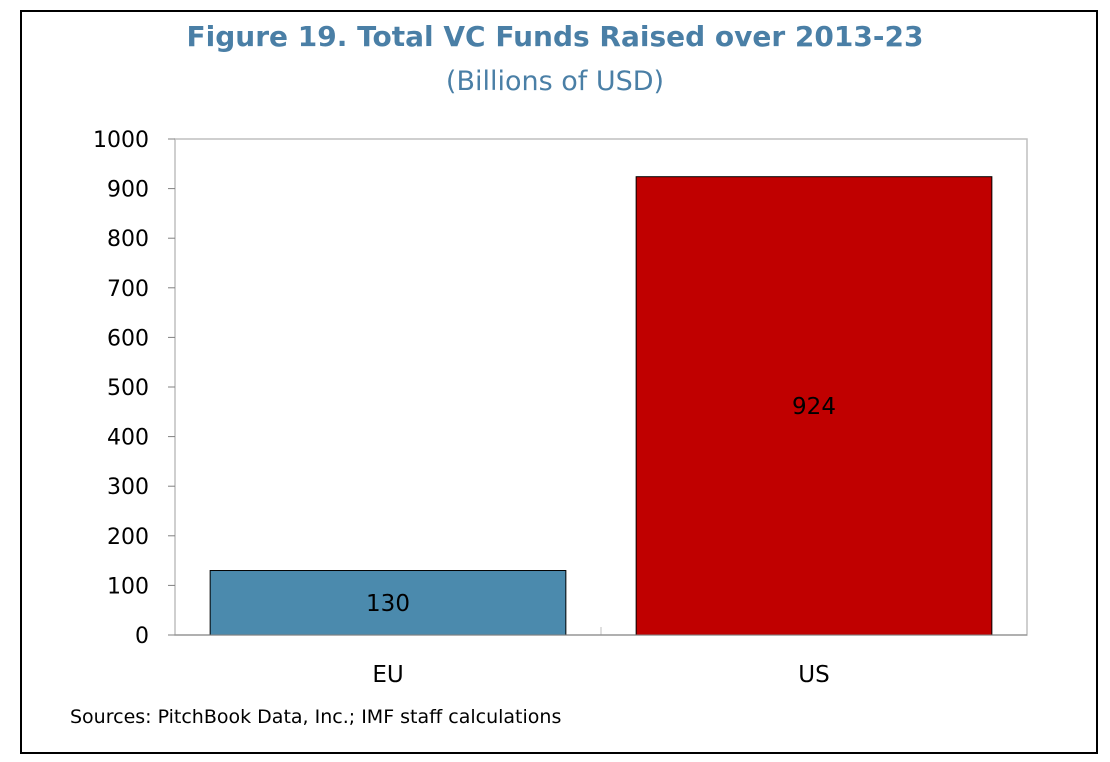  I want to click on data-label-us: 924, so click(814, 407).